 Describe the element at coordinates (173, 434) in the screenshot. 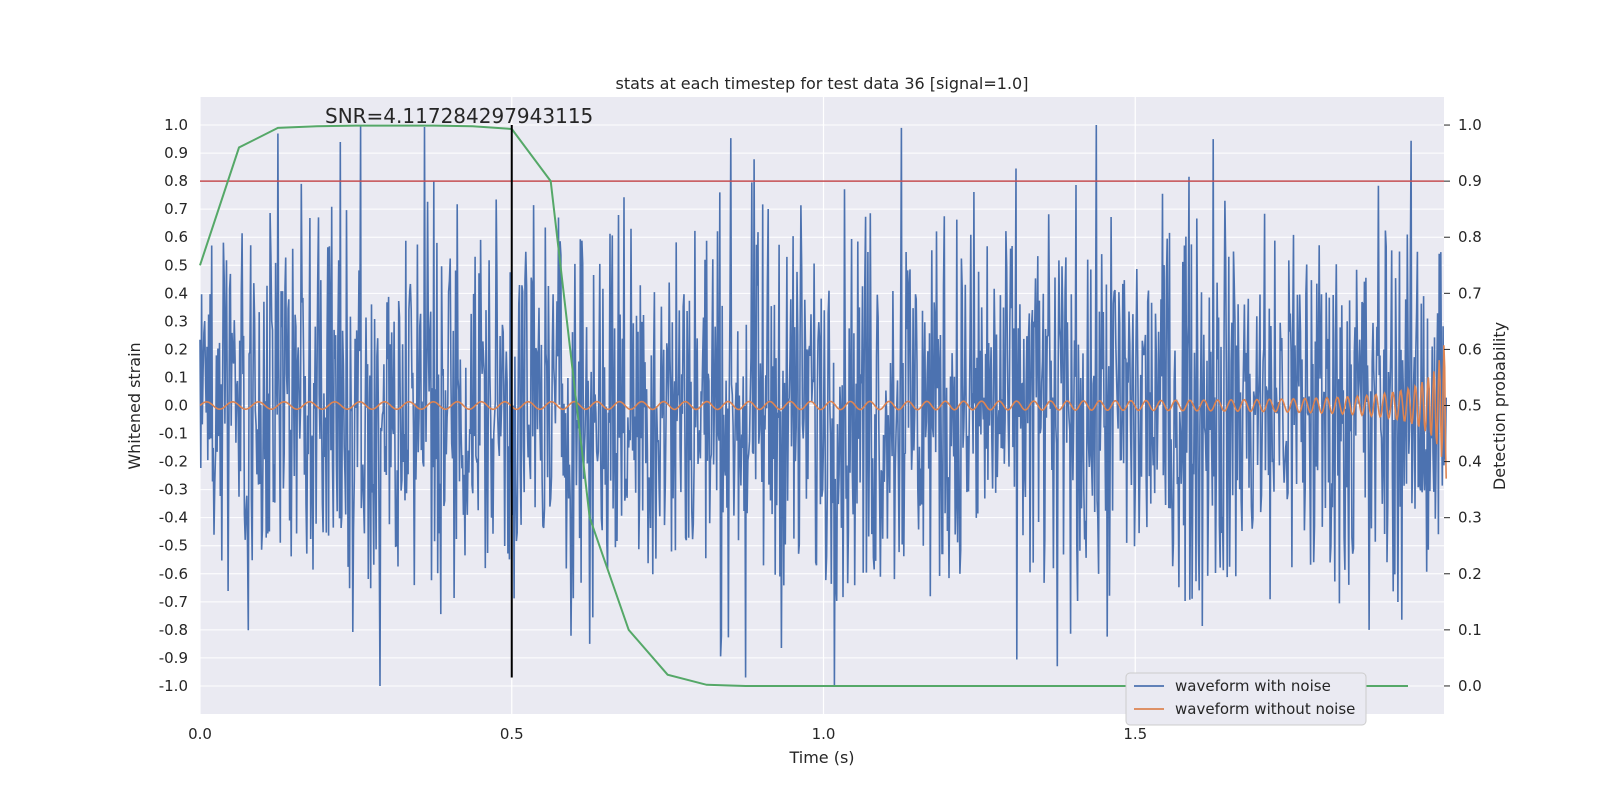

I see `y-left-tick-label: -0.1` at that location.